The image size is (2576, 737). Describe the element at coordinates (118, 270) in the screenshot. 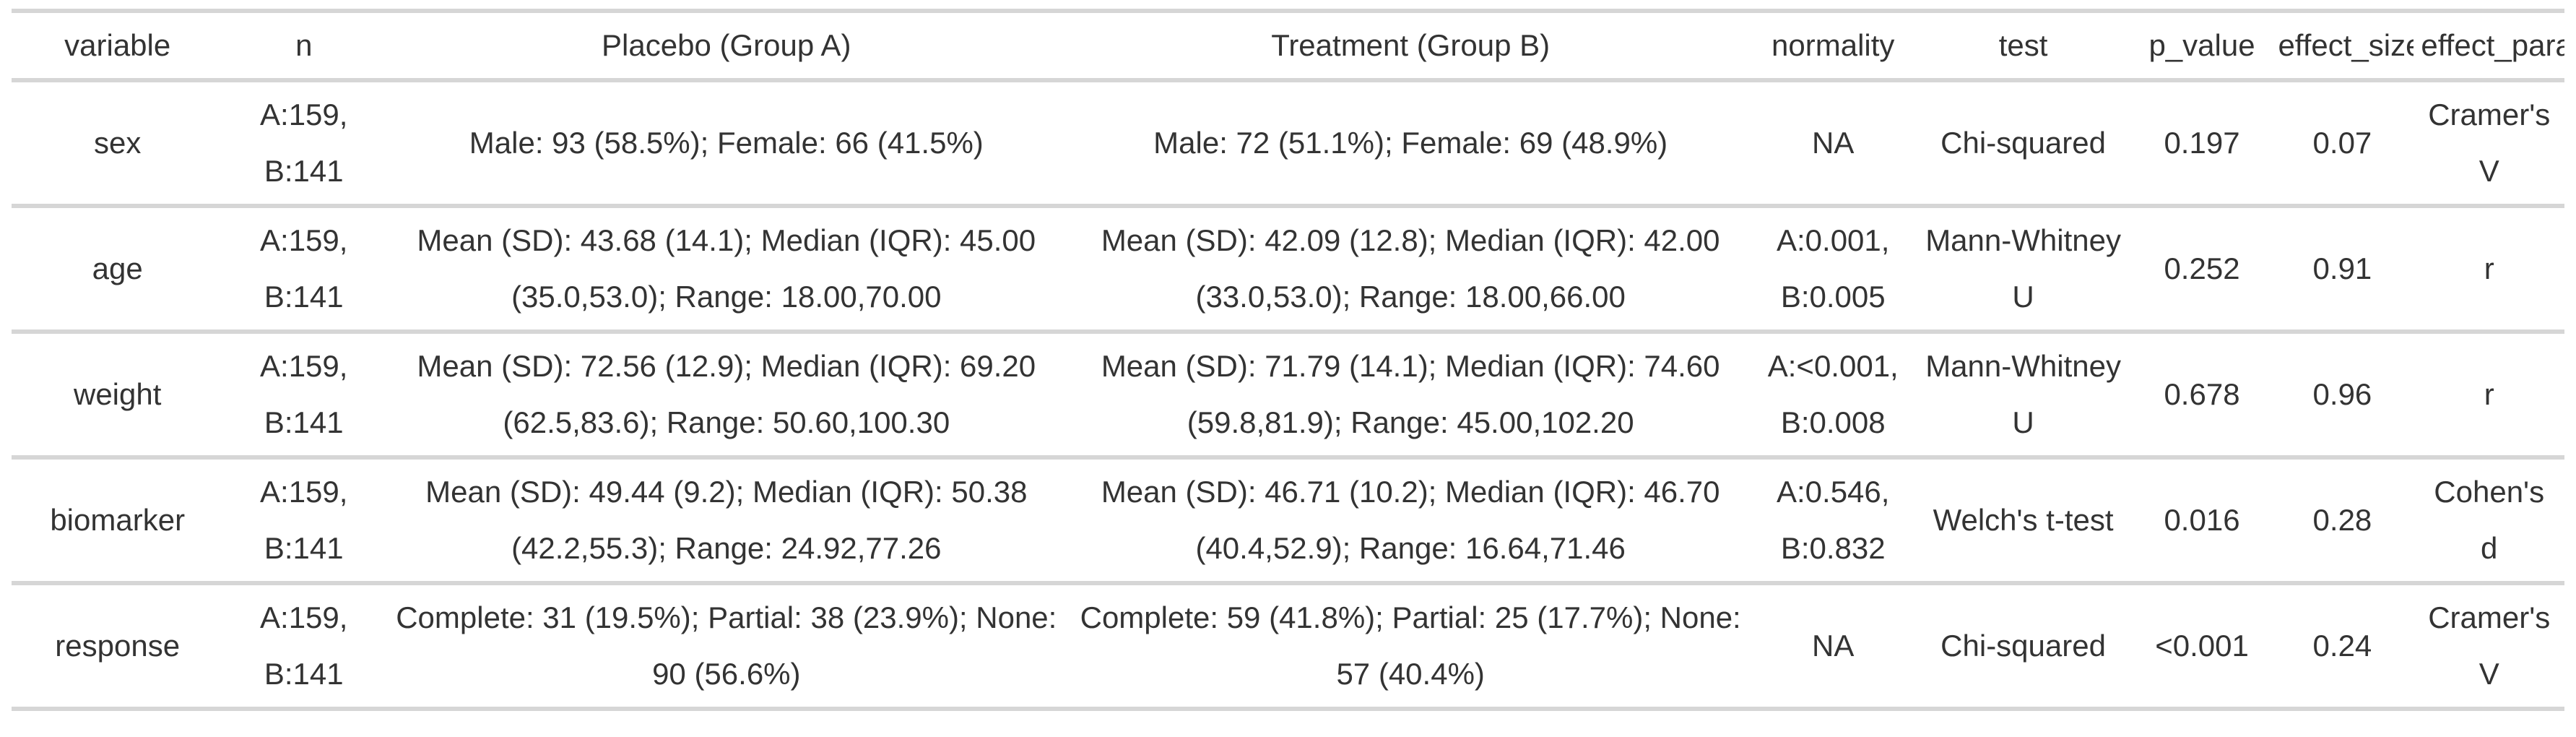

I see `cell-age-variable: age` at that location.